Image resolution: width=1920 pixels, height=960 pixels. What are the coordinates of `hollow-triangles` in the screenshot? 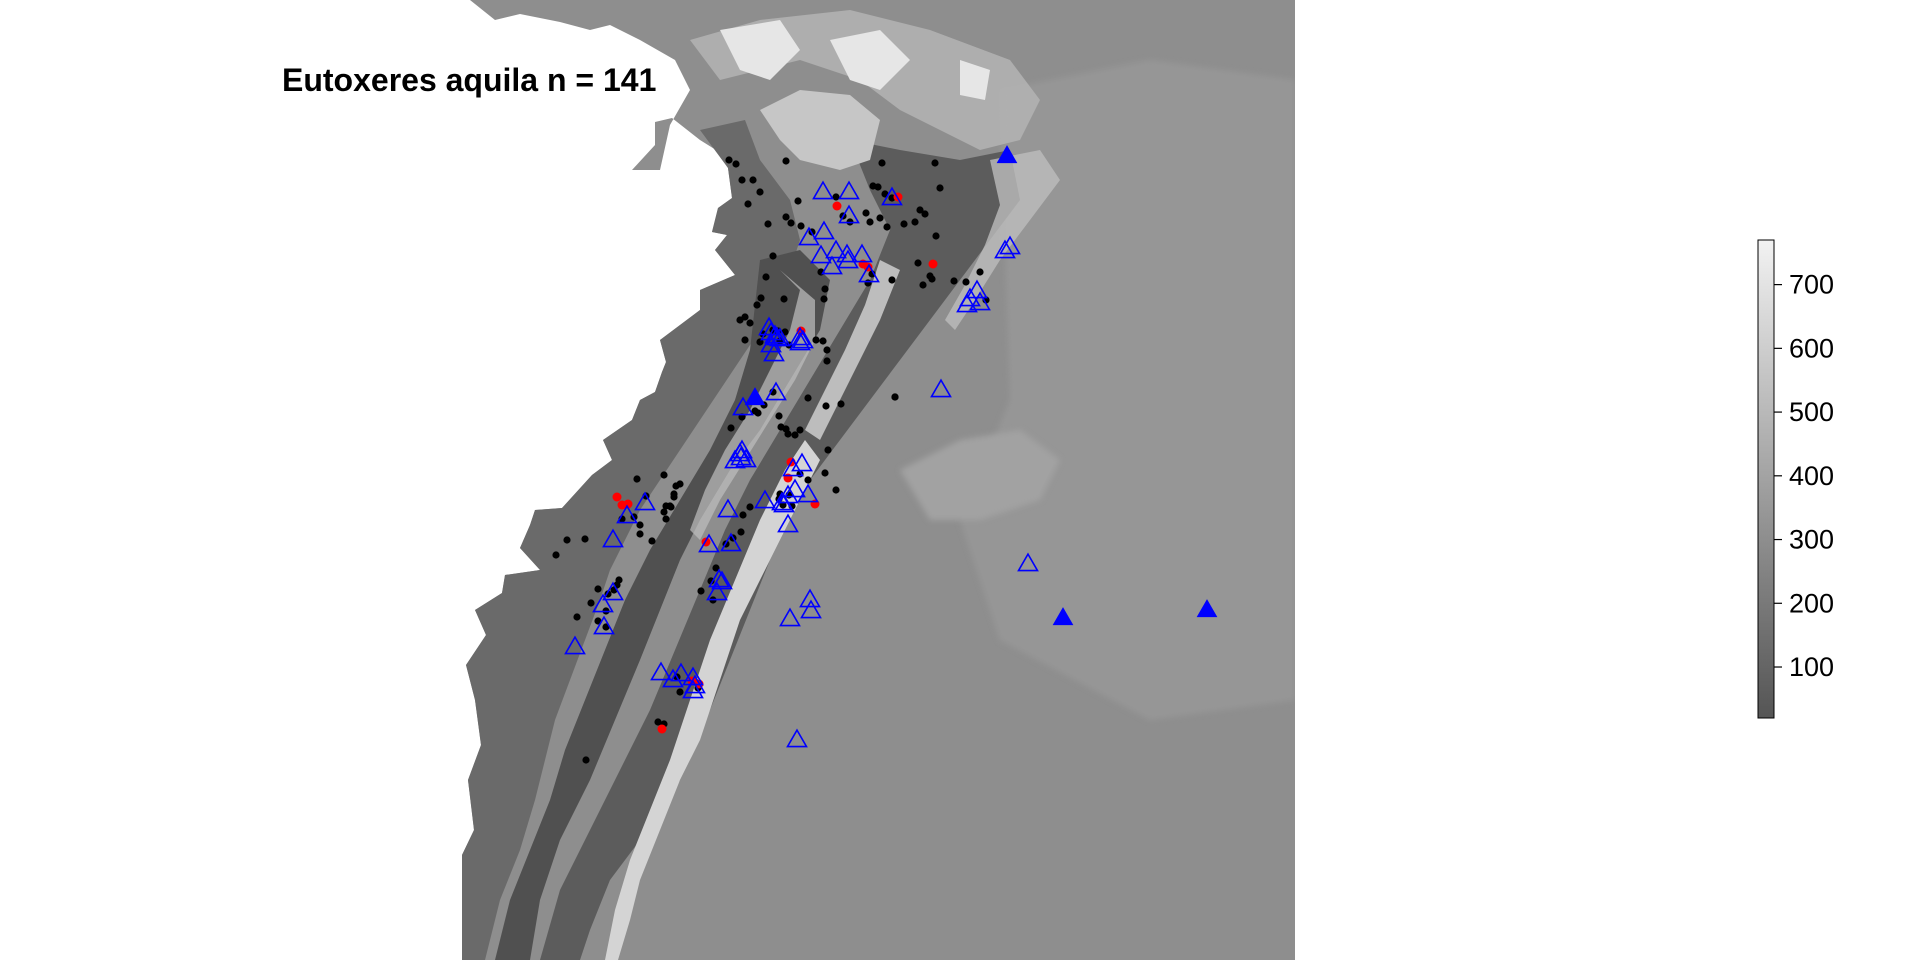 It's located at (801, 464).